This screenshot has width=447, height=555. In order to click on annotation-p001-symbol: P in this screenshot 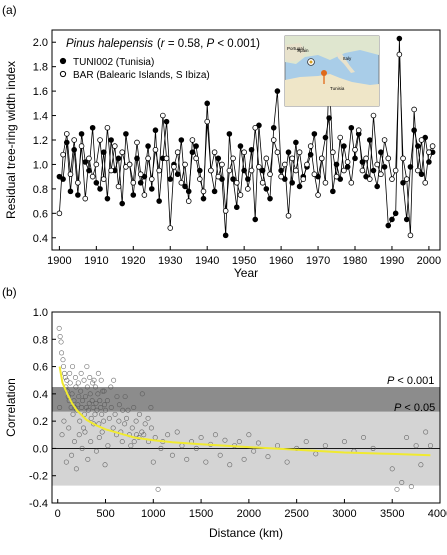, I will do `click(391, 381)`.